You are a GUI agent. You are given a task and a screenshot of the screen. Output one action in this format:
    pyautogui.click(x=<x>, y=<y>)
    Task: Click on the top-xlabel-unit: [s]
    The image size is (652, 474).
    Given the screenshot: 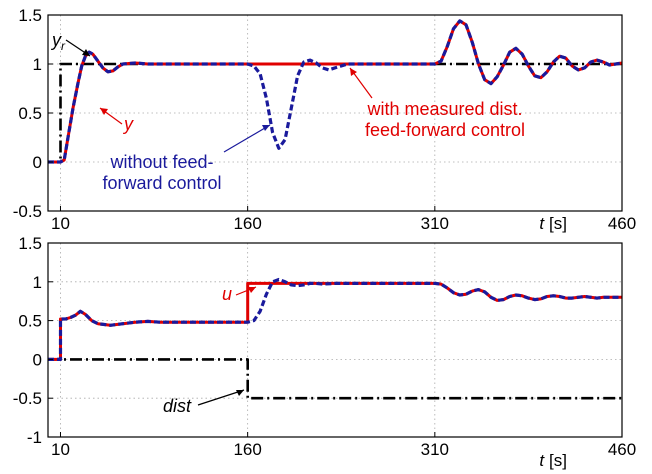 What is the action you would take?
    pyautogui.click(x=558, y=223)
    